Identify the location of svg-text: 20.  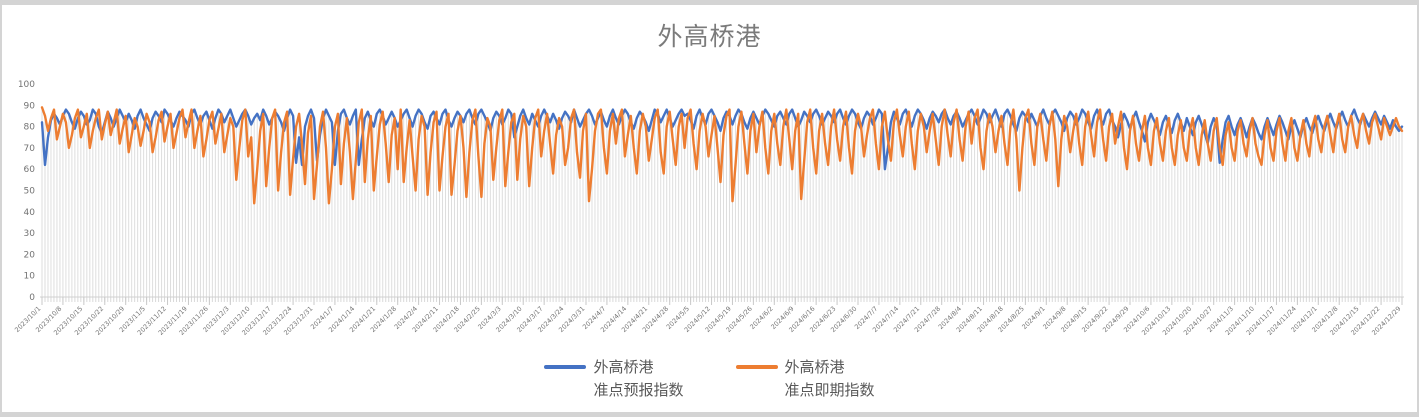
(30, 255).